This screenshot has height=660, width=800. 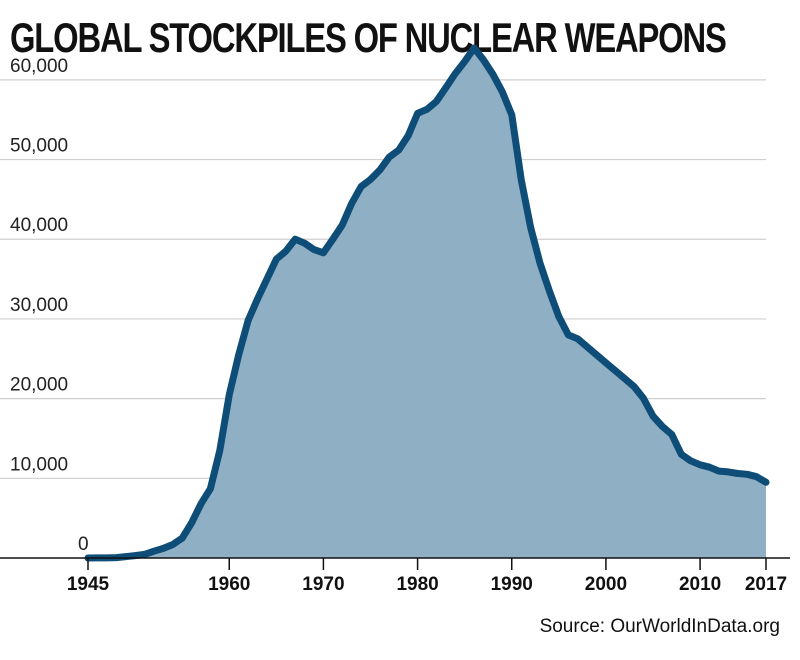 What do you see at coordinates (766, 584) in the screenshot?
I see `x-tick-label: 2017` at bounding box center [766, 584].